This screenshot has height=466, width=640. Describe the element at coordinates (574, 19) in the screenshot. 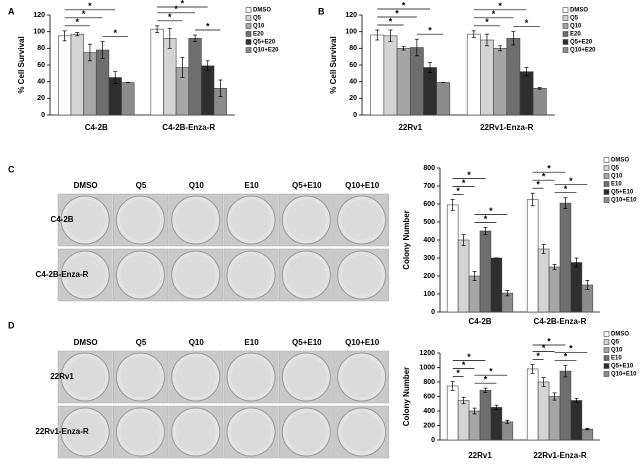

I see `legend-label: Q5` at that location.